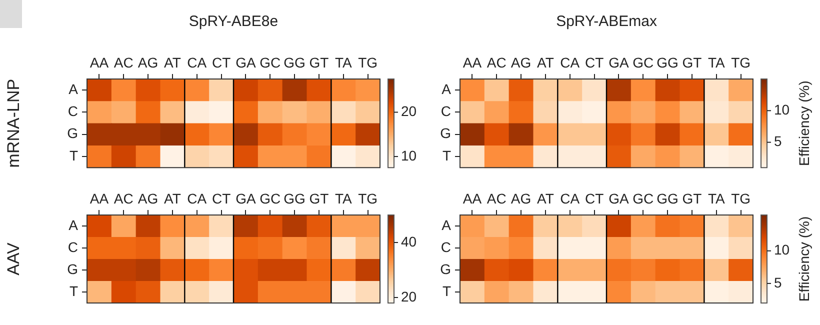 The width and height of the screenshot is (820, 325). What do you see at coordinates (607, 21) in the screenshot?
I see `chart-title: SpRY-ABEmax` at bounding box center [607, 21].